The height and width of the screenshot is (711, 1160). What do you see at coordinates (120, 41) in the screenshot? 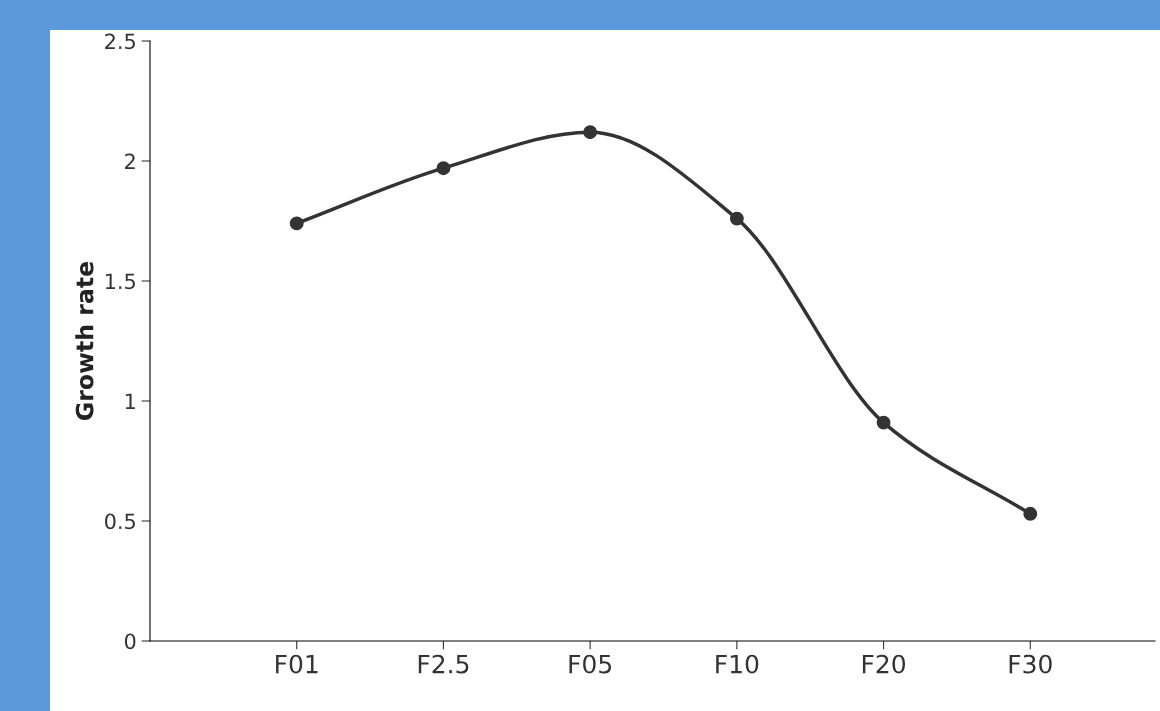
I see `y-tick-label: 2.5` at bounding box center [120, 41].